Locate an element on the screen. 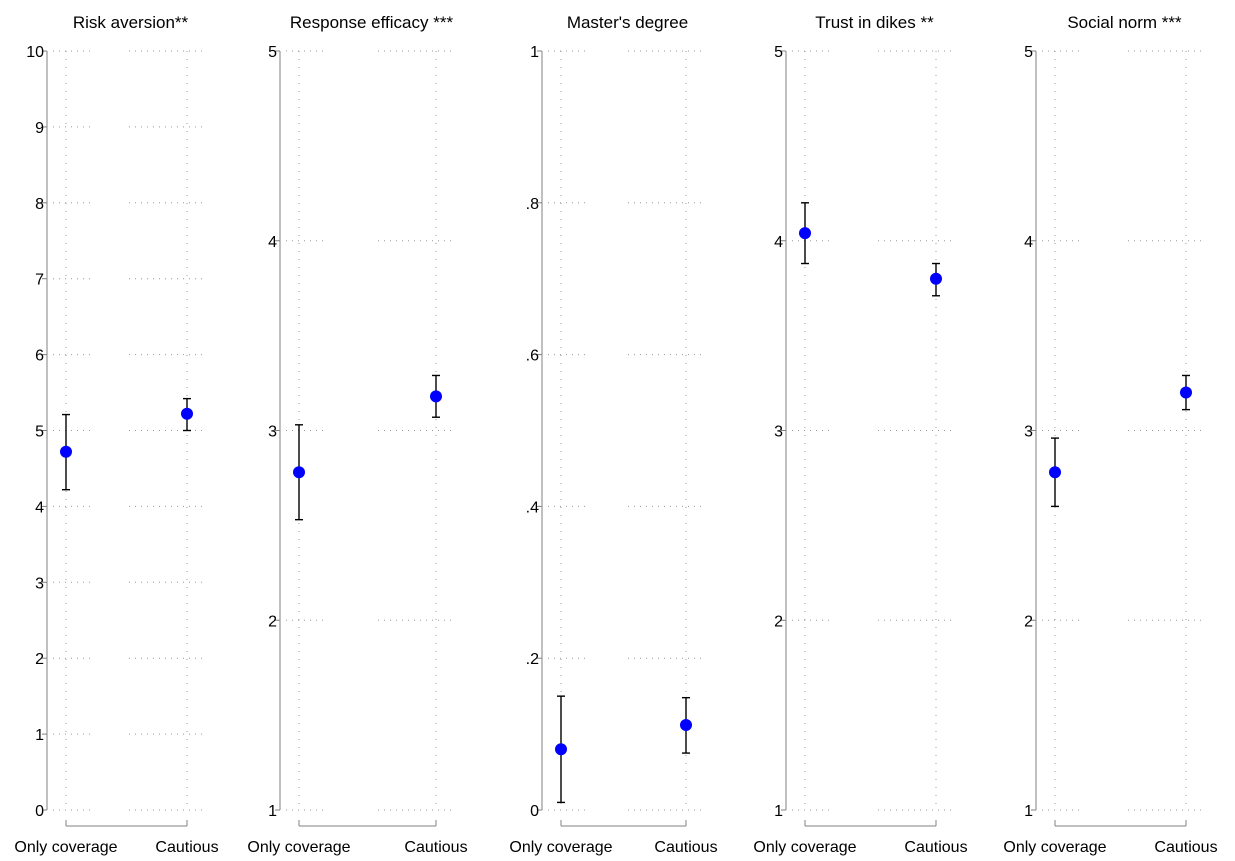 Image resolution: width=1235 pixels, height=861 pixels. y-tick-label: 6 is located at coordinates (39, 356).